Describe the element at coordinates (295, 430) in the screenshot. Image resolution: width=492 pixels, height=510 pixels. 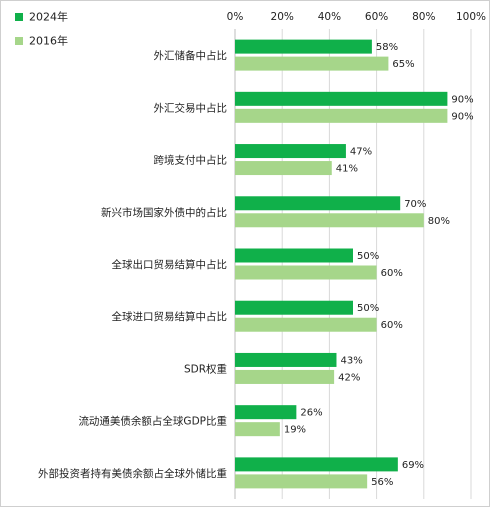
I see `data-label: 19%` at that location.